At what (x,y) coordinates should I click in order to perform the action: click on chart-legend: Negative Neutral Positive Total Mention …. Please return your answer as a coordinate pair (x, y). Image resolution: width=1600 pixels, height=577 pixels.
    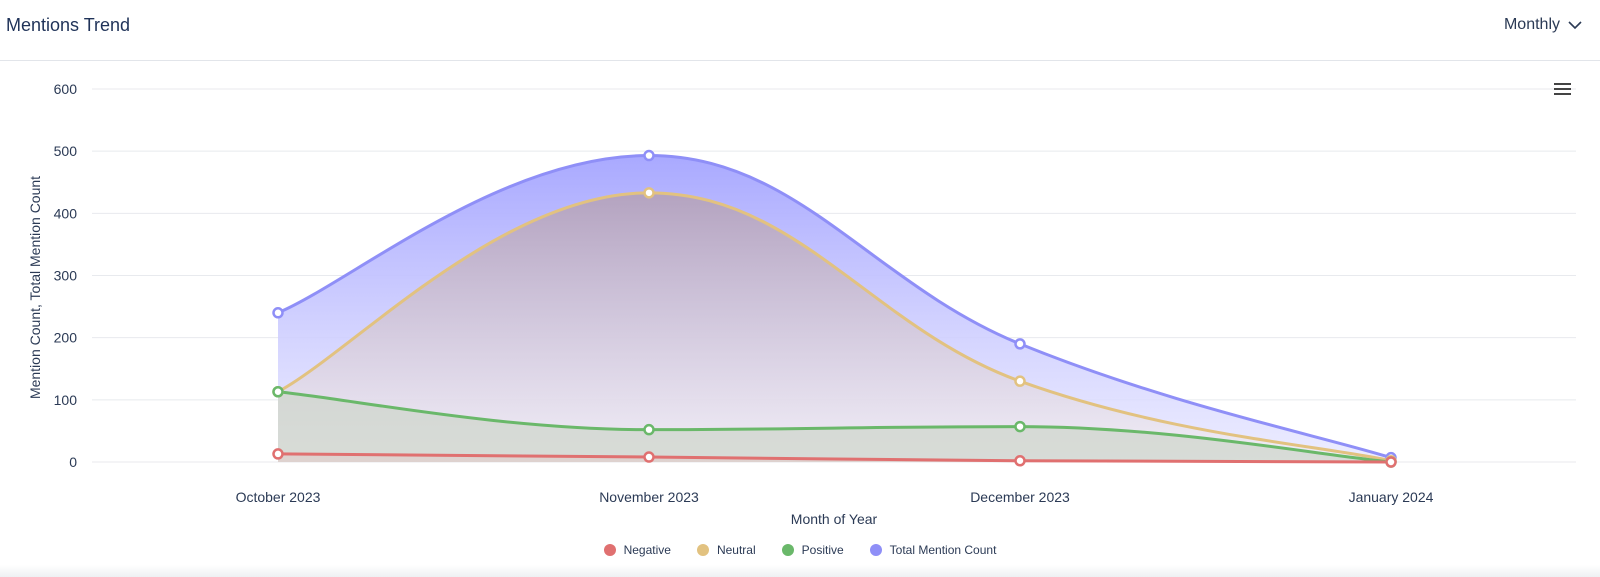
    Looking at the image, I should click on (800, 550).